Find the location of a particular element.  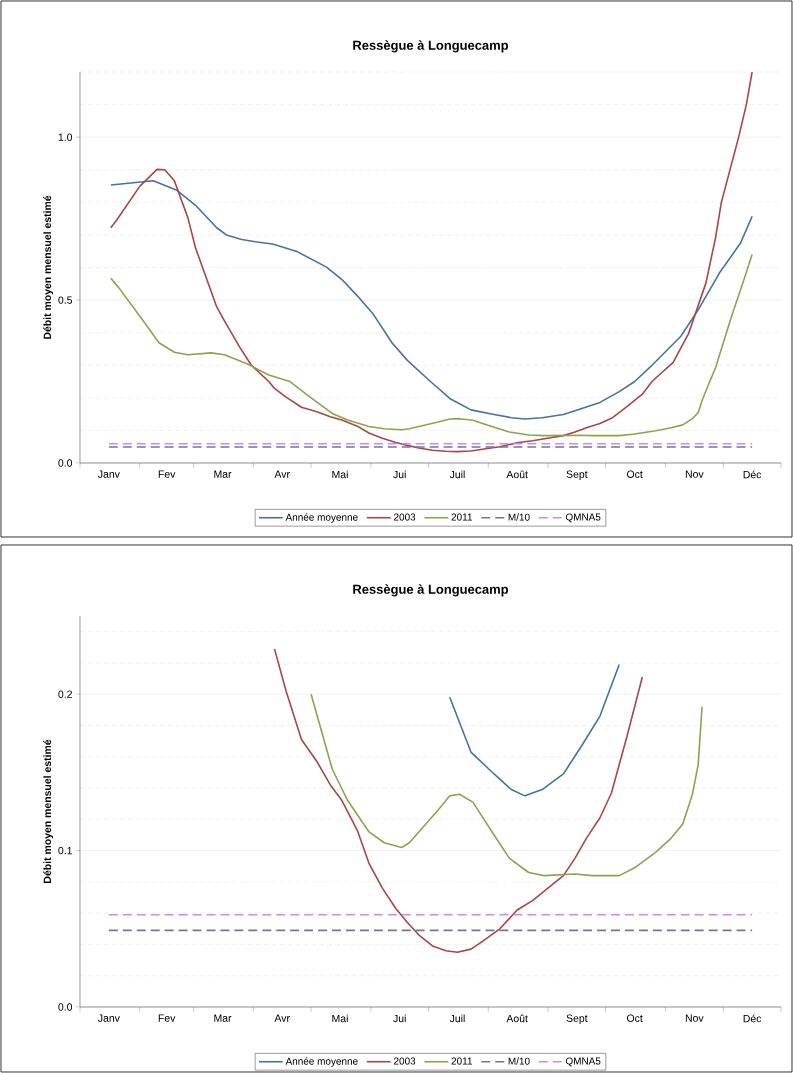

y-tick-label: 1.0 is located at coordinates (65, 137).